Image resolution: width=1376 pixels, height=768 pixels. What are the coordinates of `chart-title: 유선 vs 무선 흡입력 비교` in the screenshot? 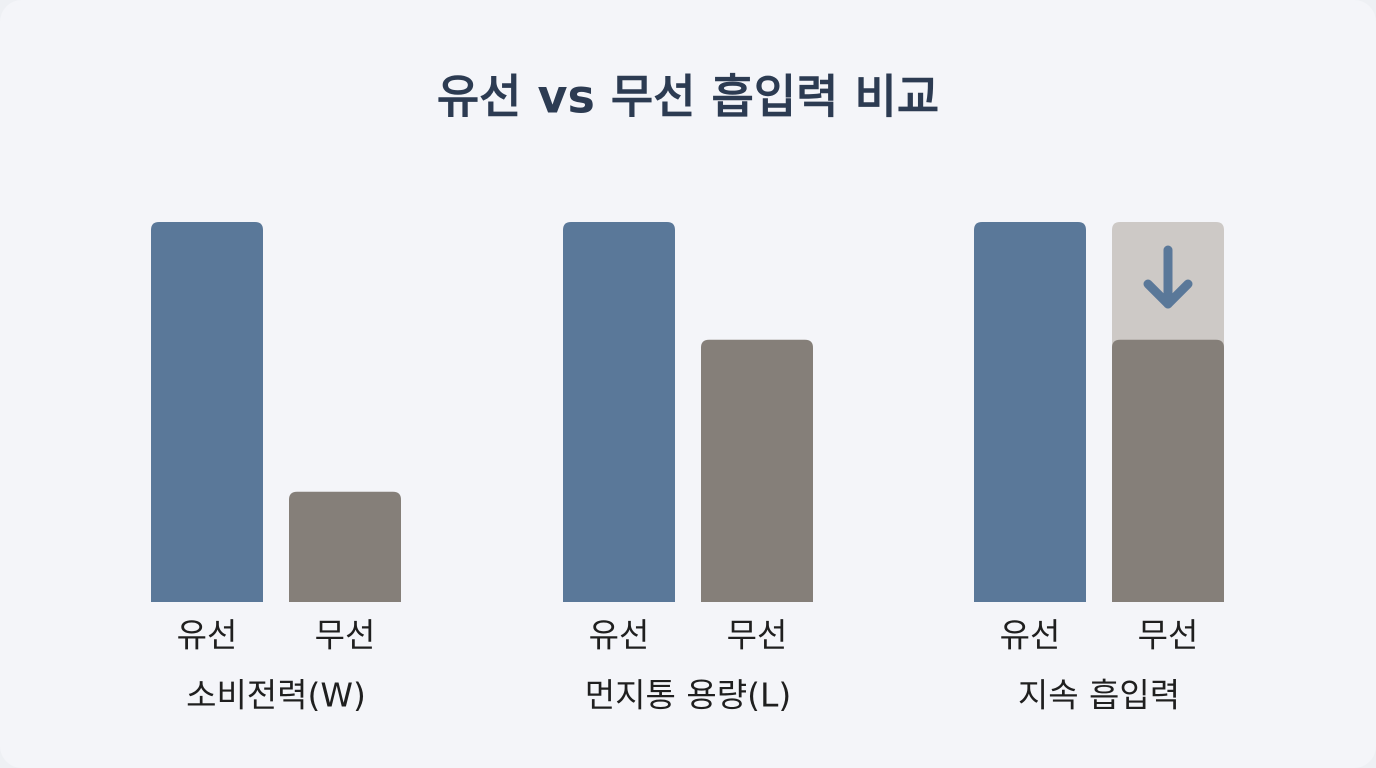 It's located at (688, 97).